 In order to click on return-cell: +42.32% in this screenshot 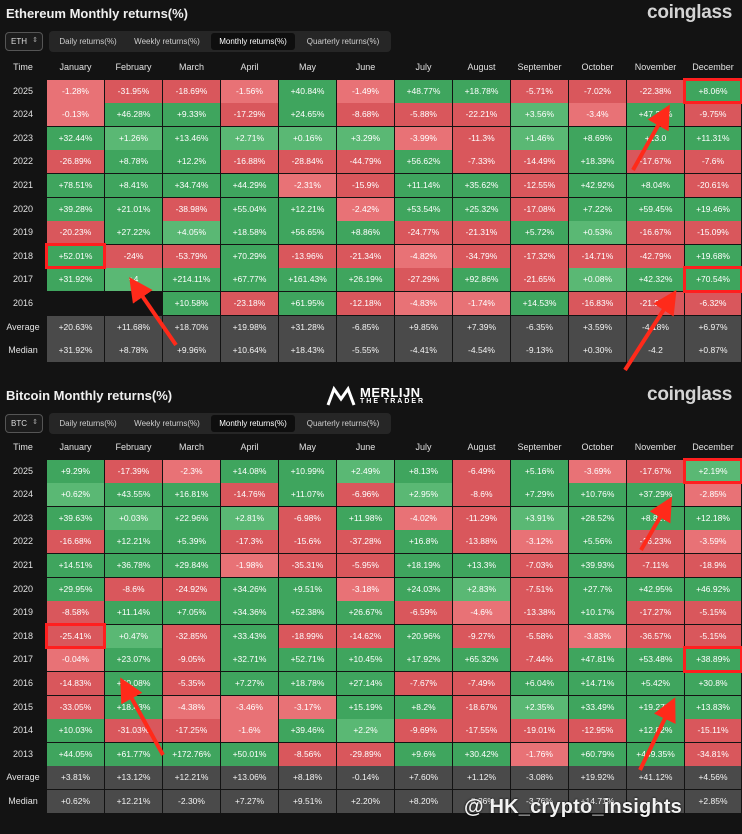, I will do `click(655, 280)`.